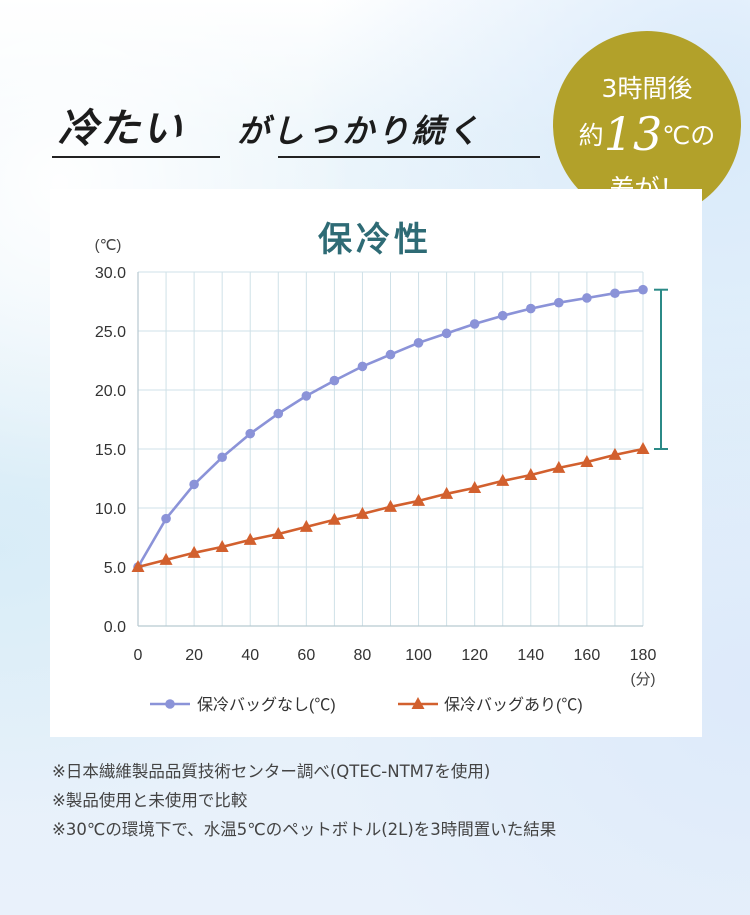 Image resolution: width=750 pixels, height=915 pixels. Describe the element at coordinates (360, 131) in the screenshot. I see `headline-rest: がしっかり続く` at that location.